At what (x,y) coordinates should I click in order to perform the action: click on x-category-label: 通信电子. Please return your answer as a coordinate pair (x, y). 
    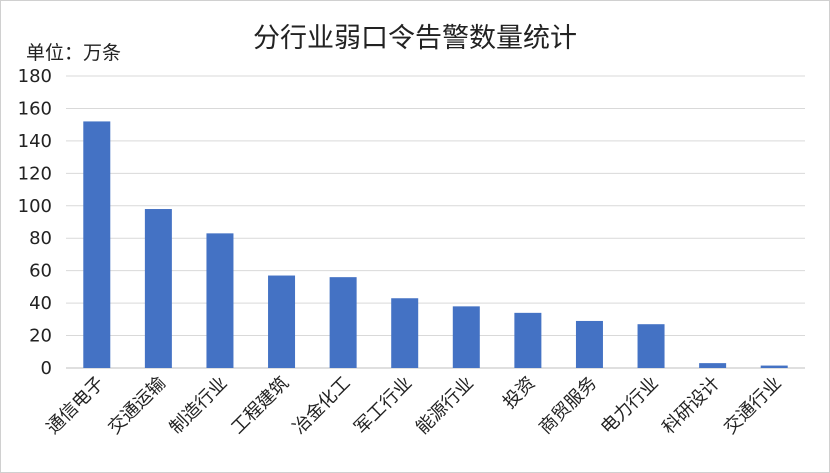
    Looking at the image, I should click on (76, 406).